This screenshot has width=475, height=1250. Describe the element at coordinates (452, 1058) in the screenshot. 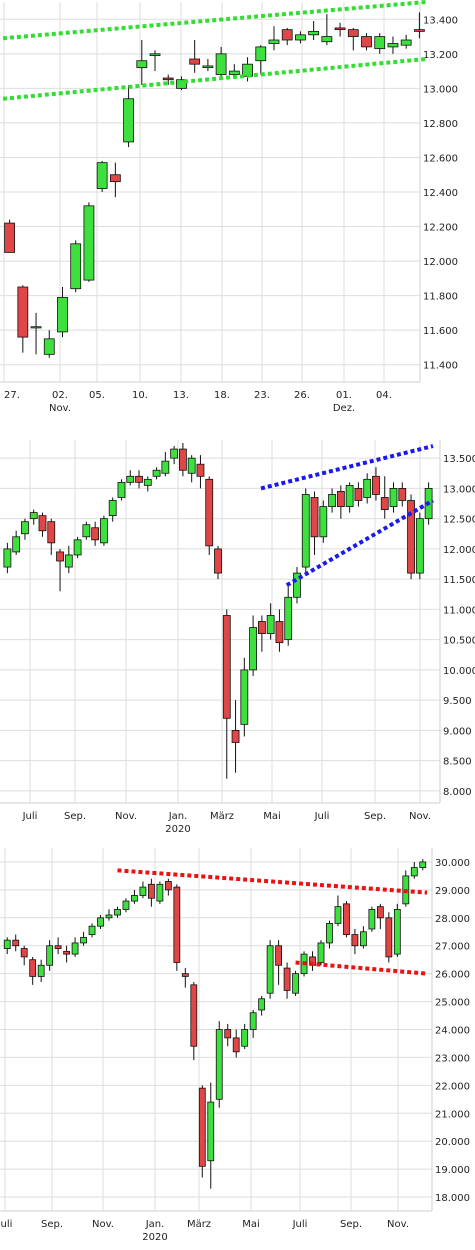

I see `y-tick-label: 23.000` at that location.